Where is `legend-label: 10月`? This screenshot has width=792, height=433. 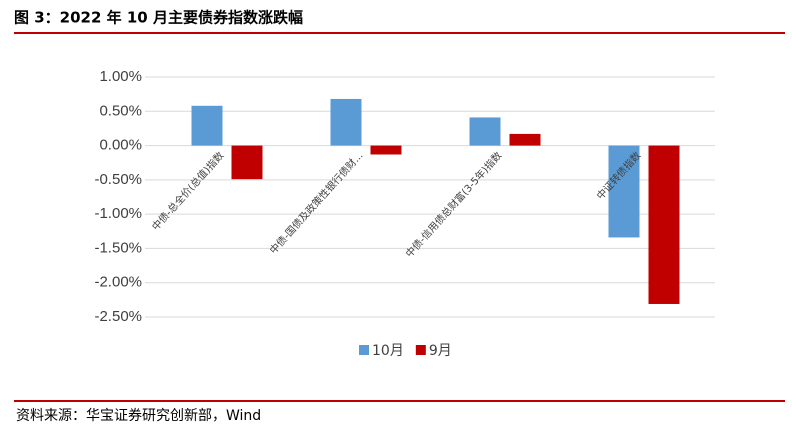
legend-label: 10月 is located at coordinates (388, 351).